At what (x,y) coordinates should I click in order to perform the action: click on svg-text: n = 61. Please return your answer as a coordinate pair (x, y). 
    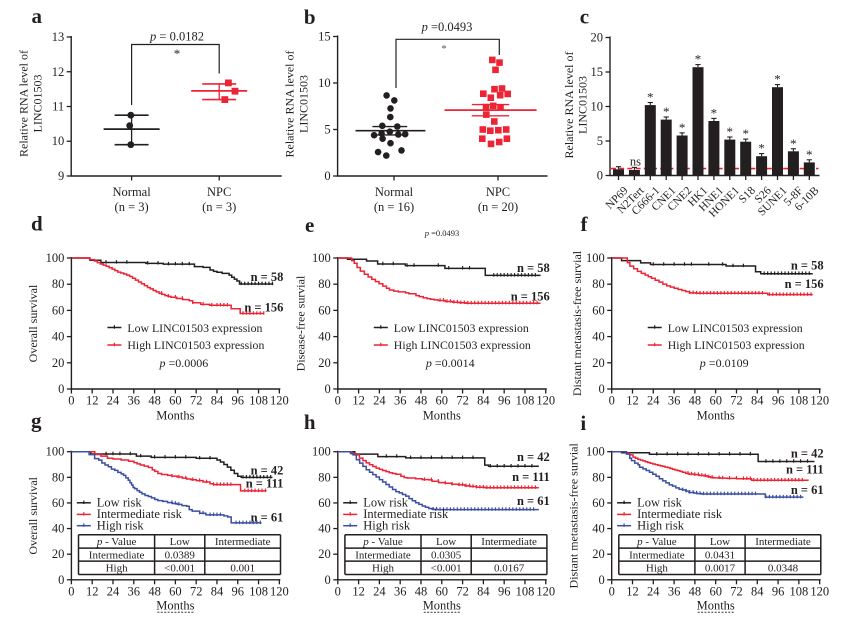
    Looking at the image, I should click on (807, 490).